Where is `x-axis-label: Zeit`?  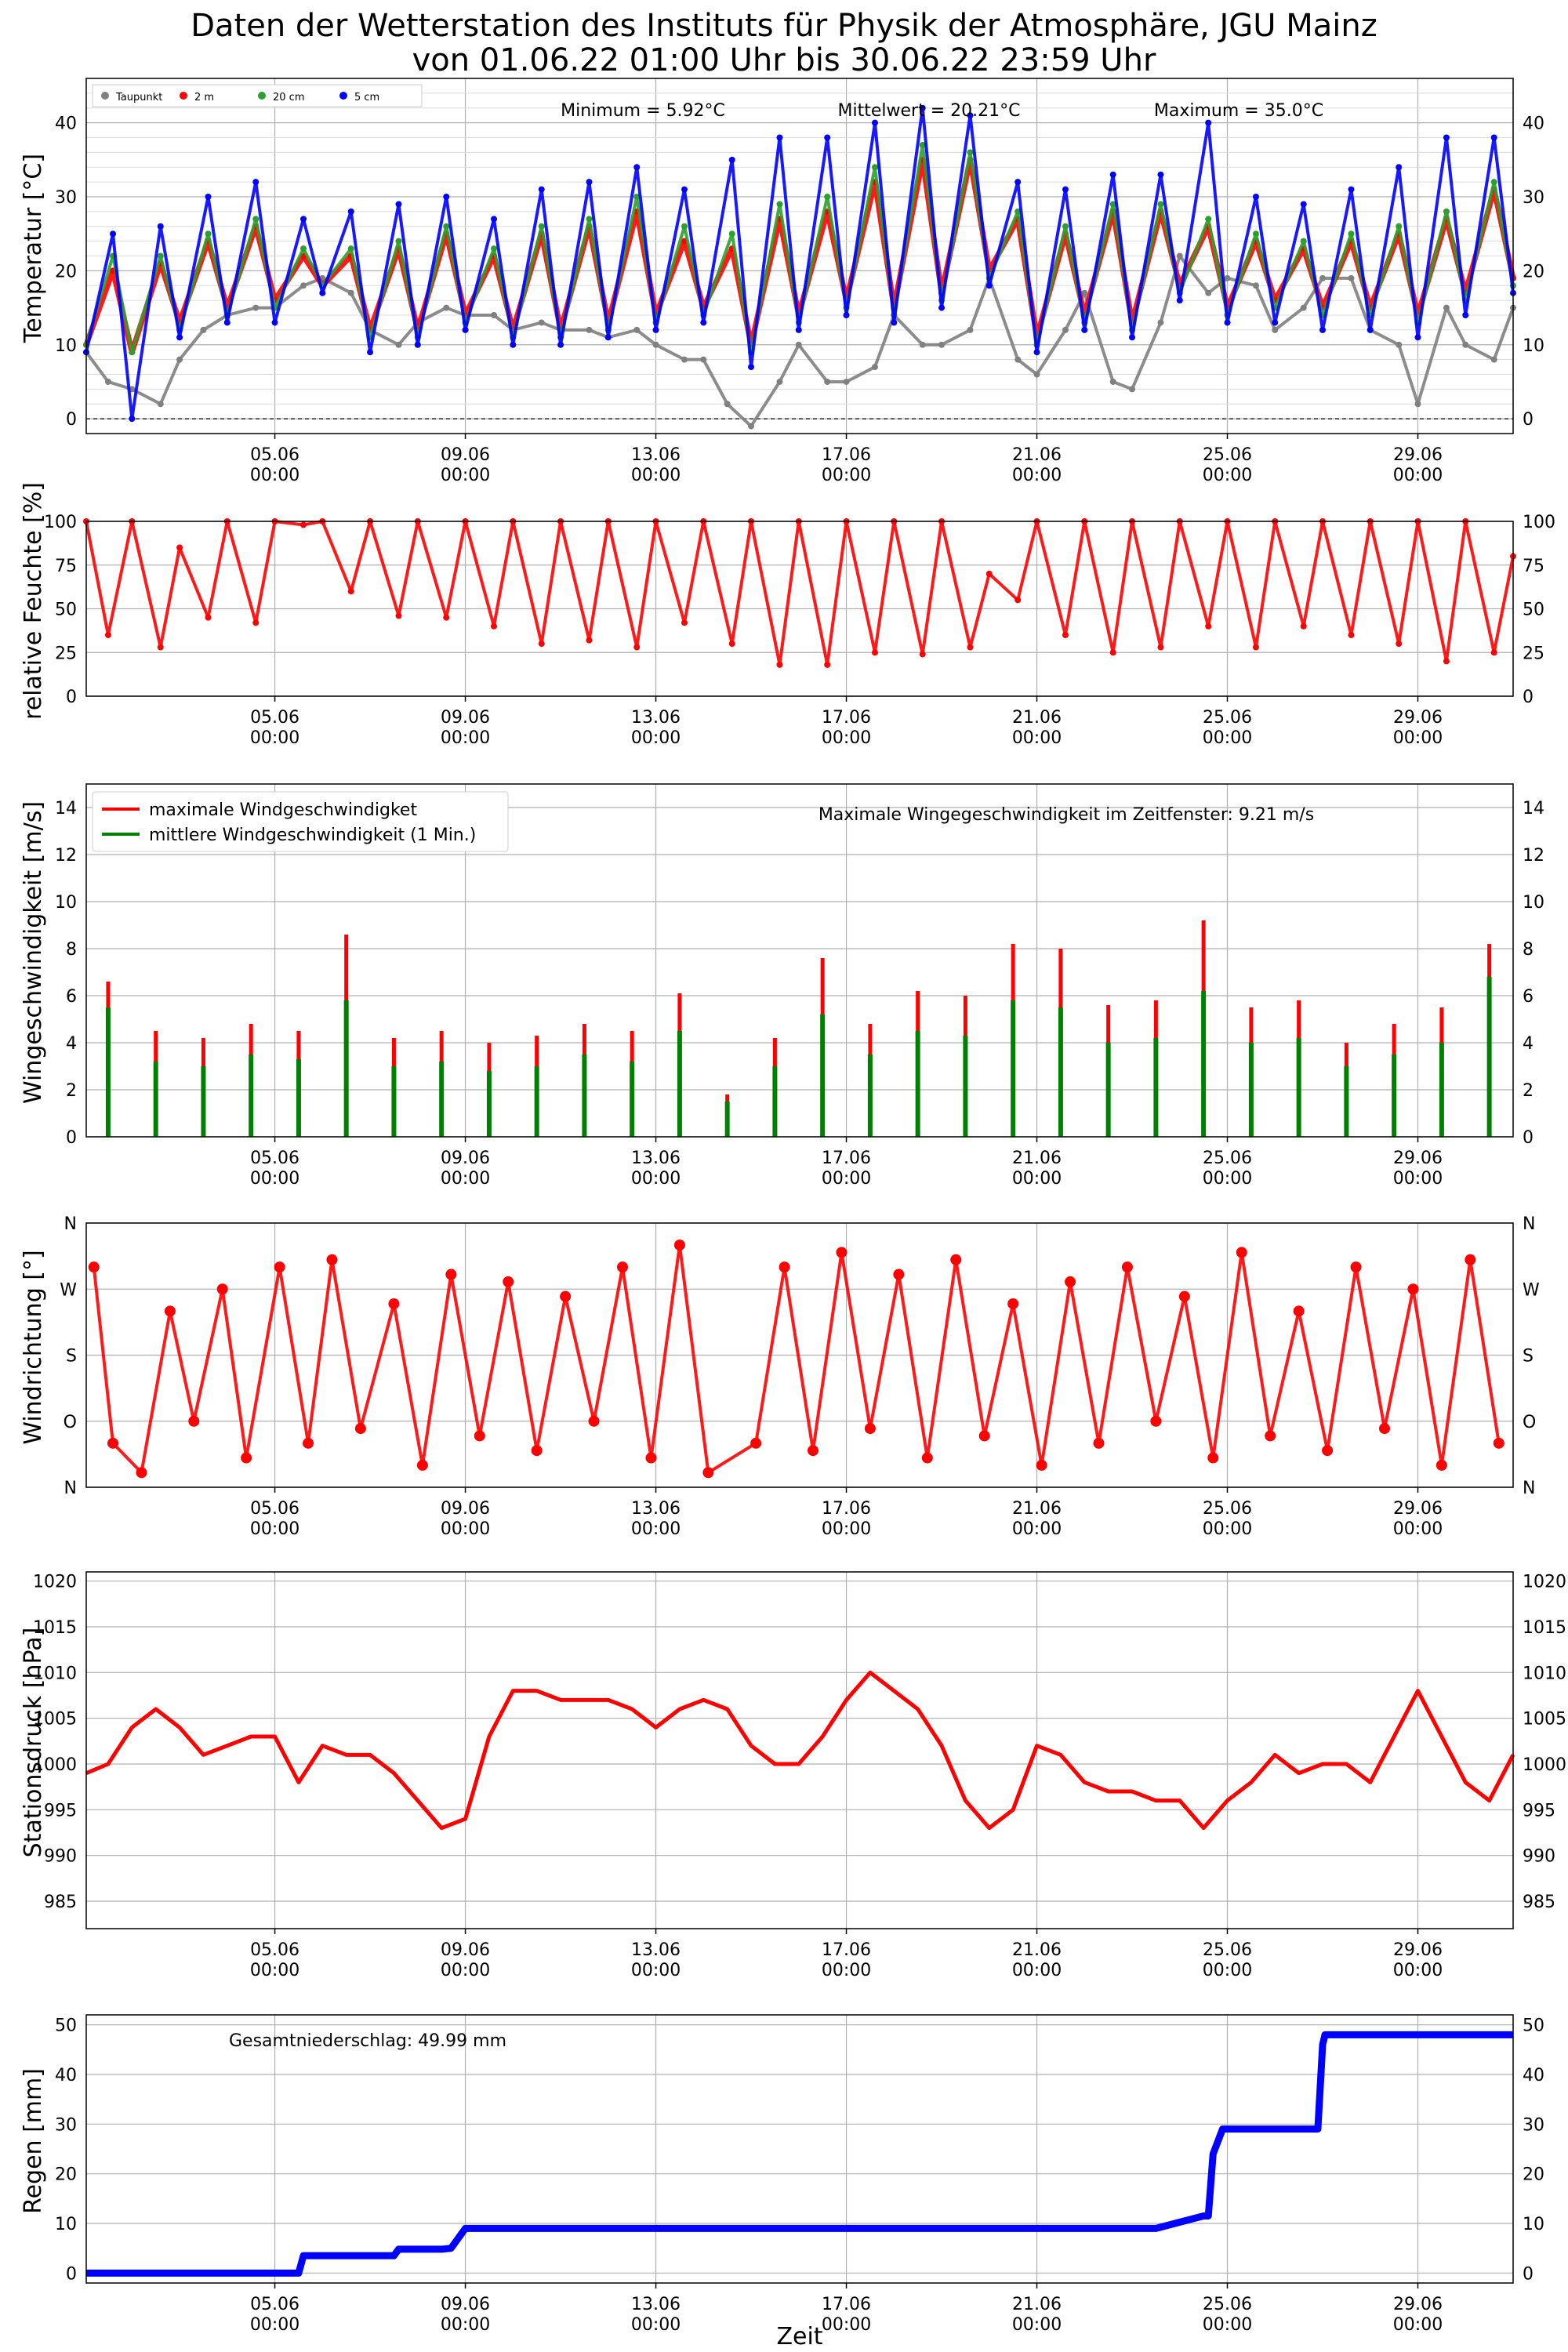
x-axis-label: Zeit is located at coordinates (799, 2336).